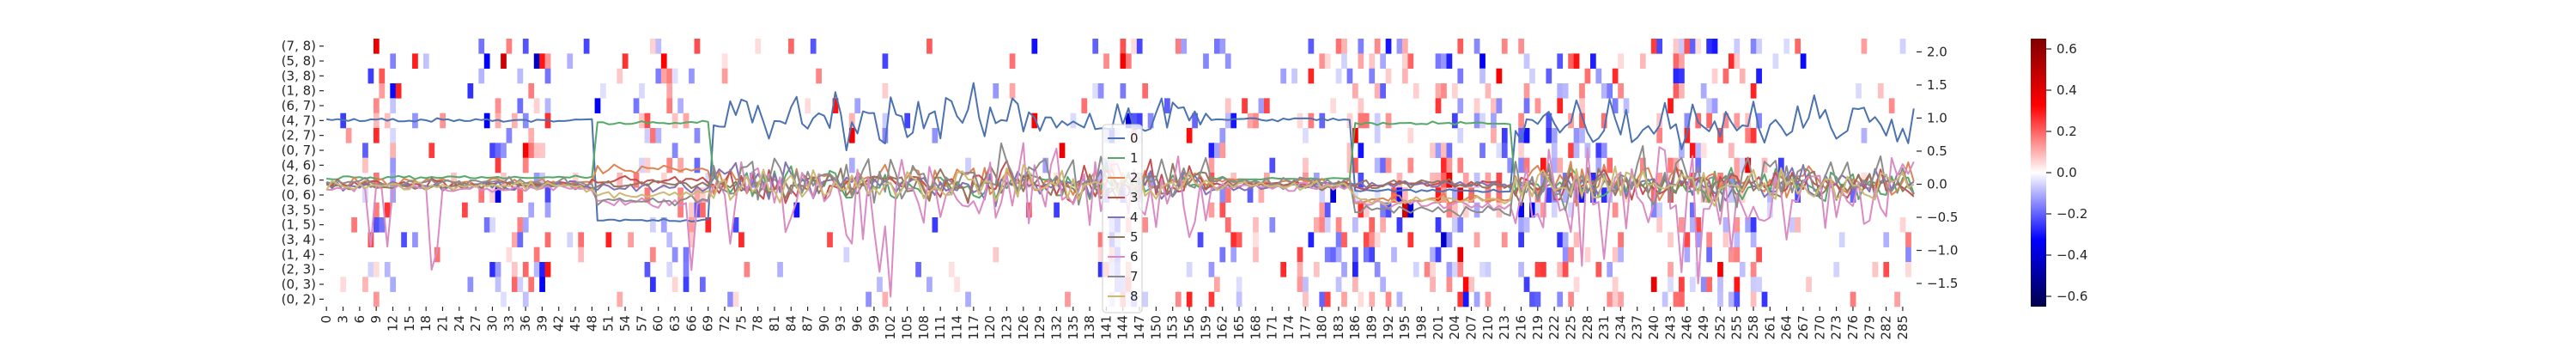  I want to click on right-y-tick-label: 1.0, so click(1937, 117).